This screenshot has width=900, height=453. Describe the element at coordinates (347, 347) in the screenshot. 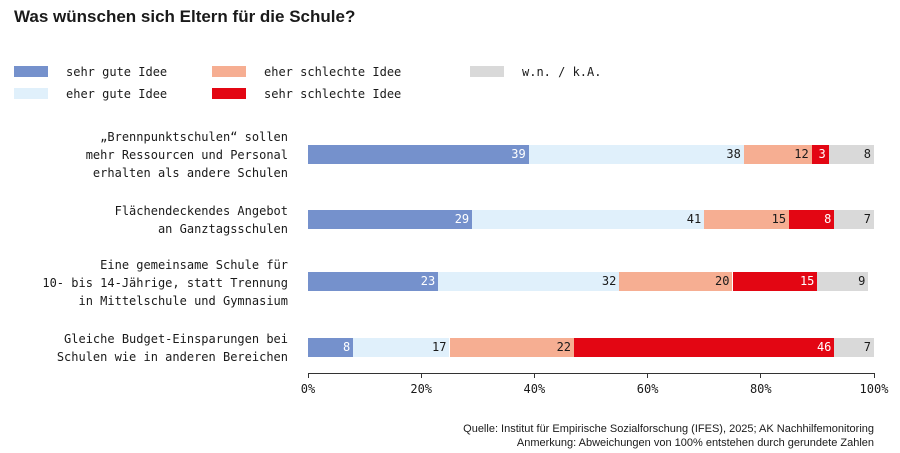

I see `data-label-4-1: 8` at that location.